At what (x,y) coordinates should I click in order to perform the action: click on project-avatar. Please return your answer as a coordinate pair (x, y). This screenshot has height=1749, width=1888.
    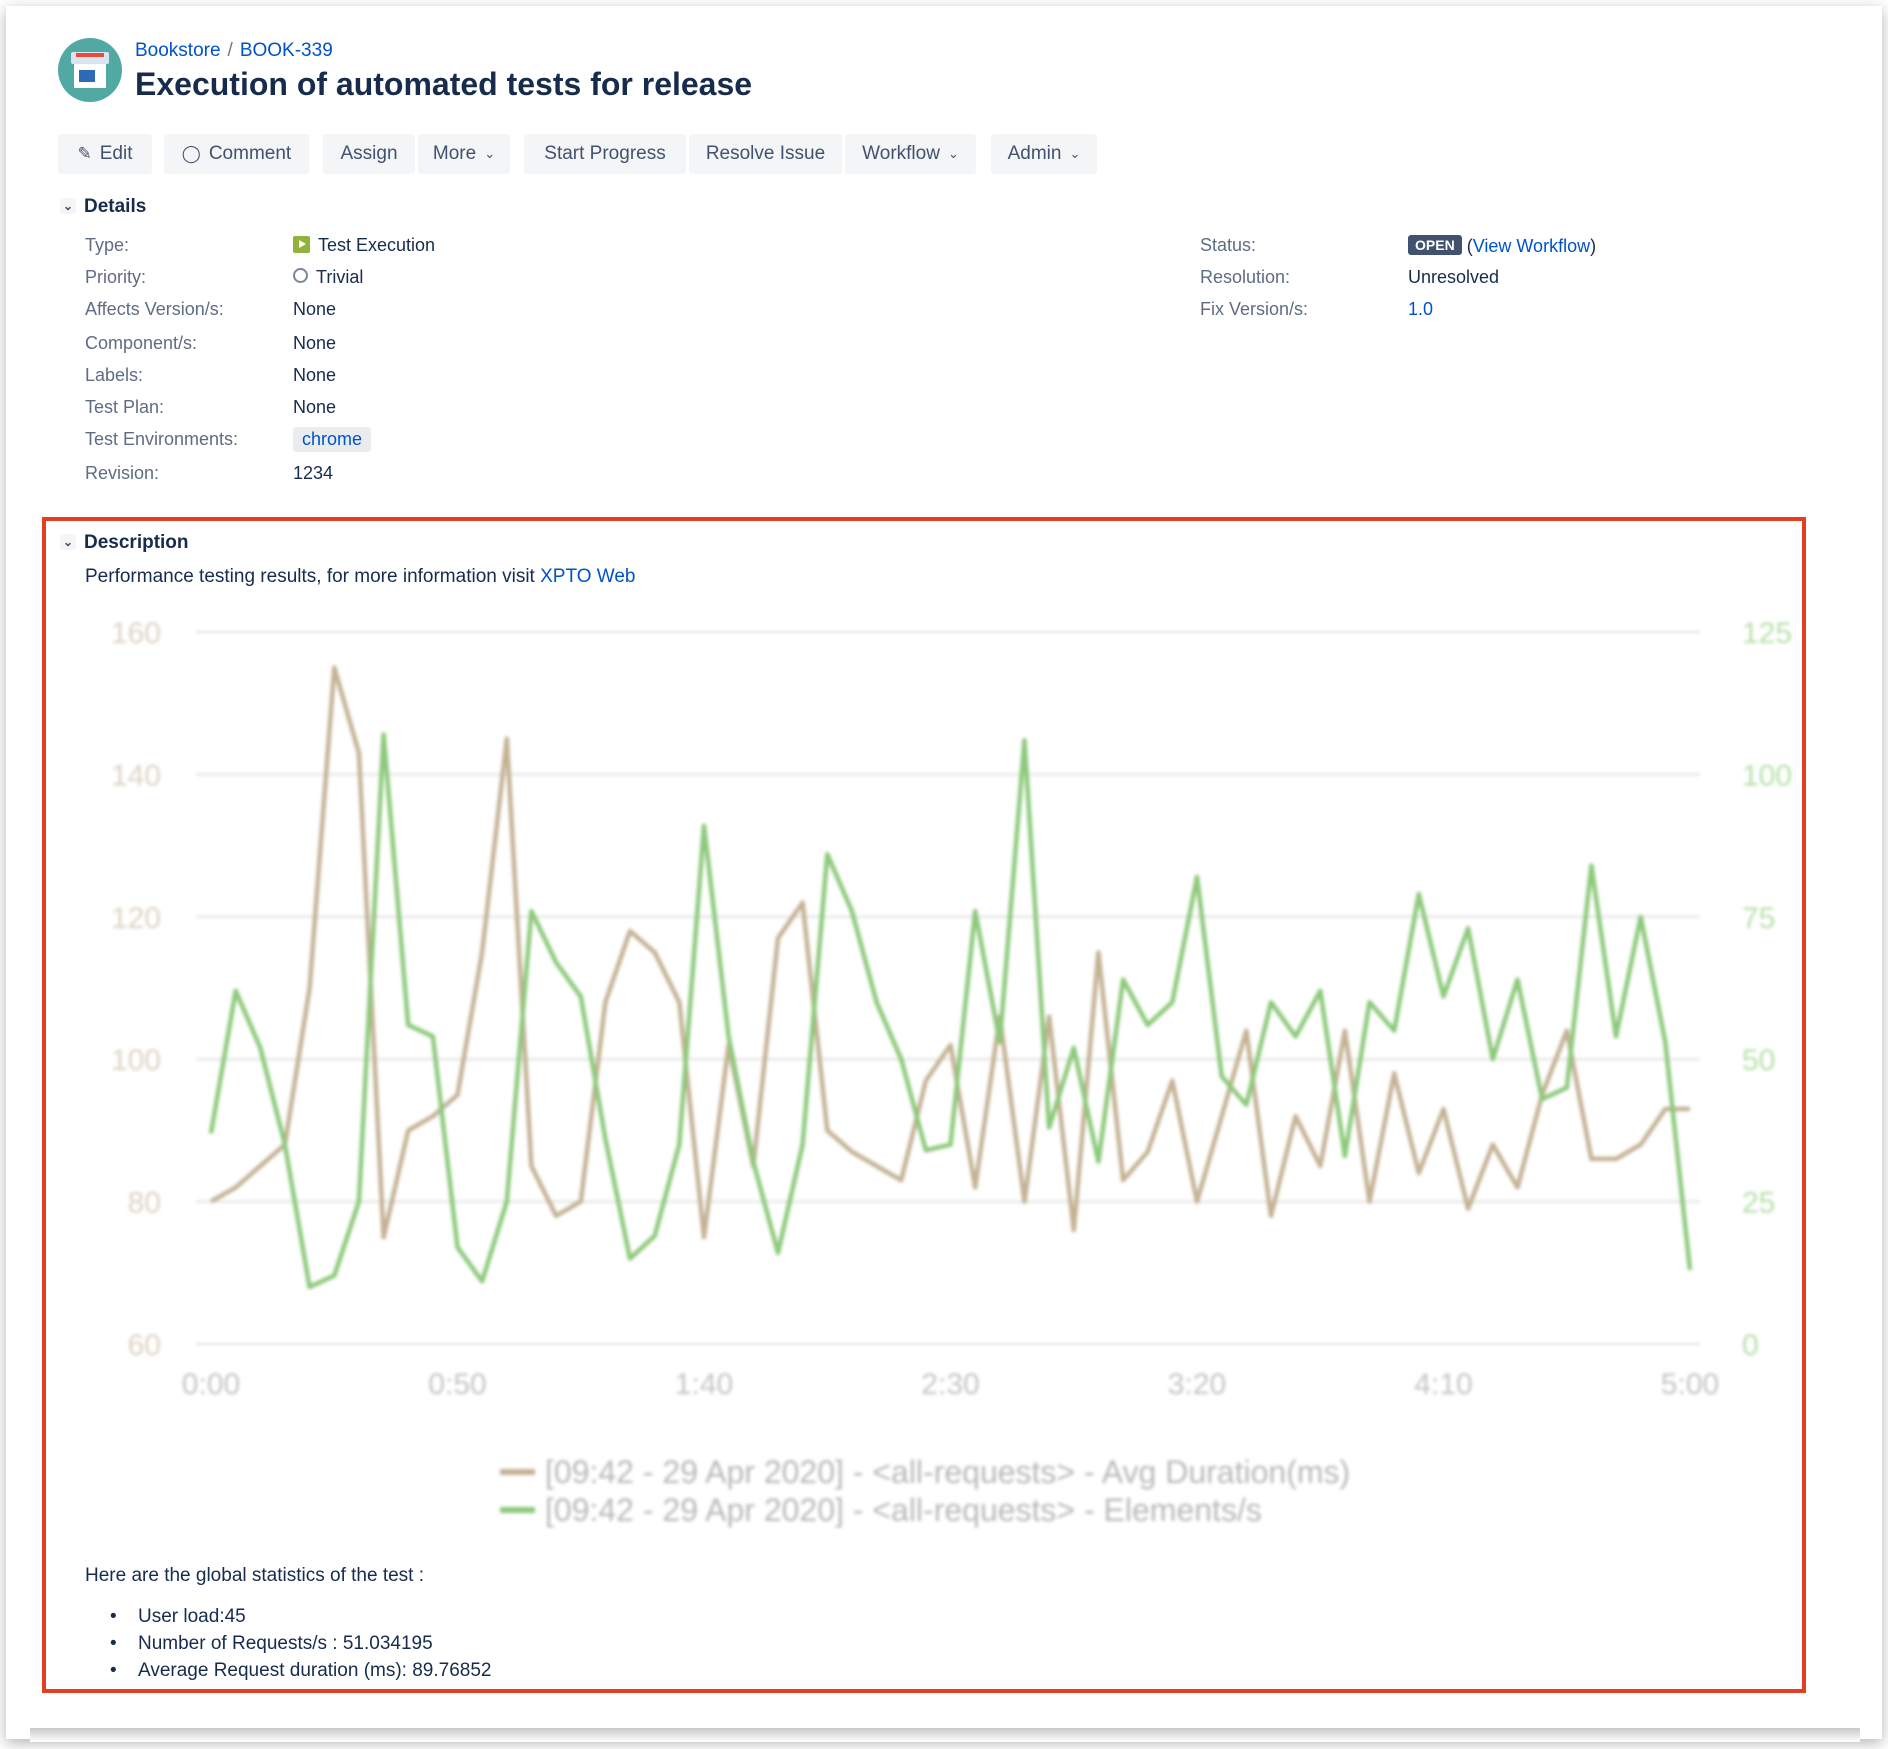
    Looking at the image, I should click on (90, 70).